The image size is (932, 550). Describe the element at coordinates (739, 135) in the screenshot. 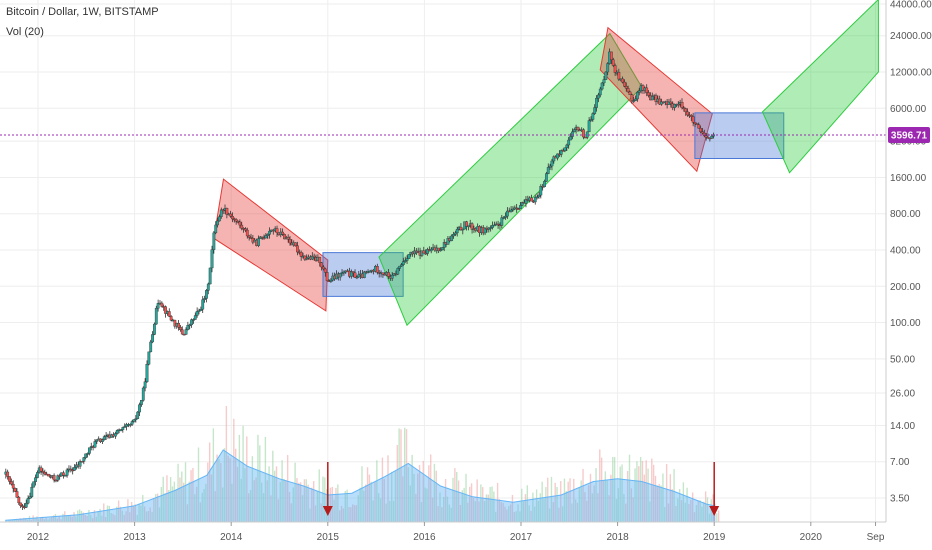

I see `range-box` at that location.